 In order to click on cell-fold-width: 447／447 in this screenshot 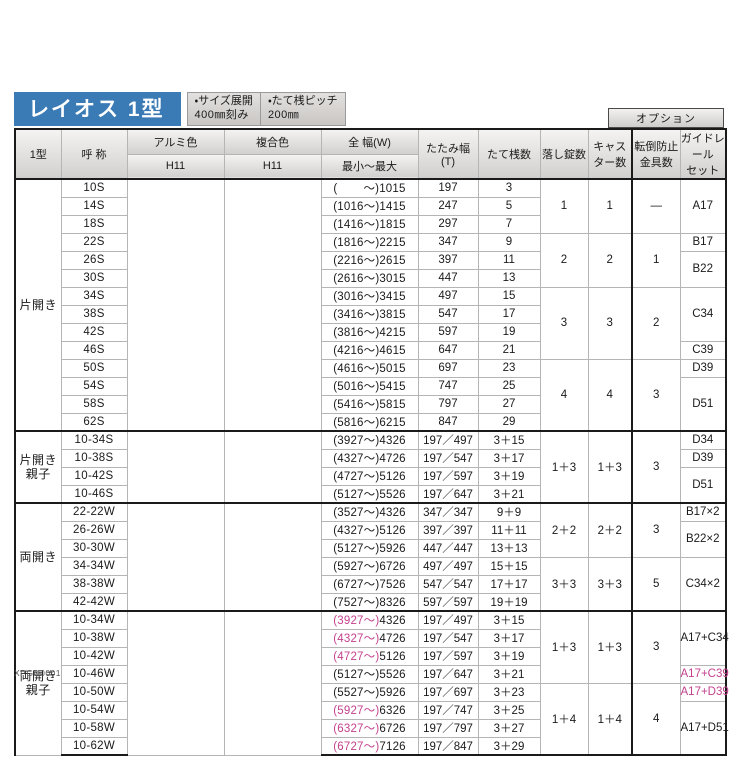, I will do `click(448, 548)`.